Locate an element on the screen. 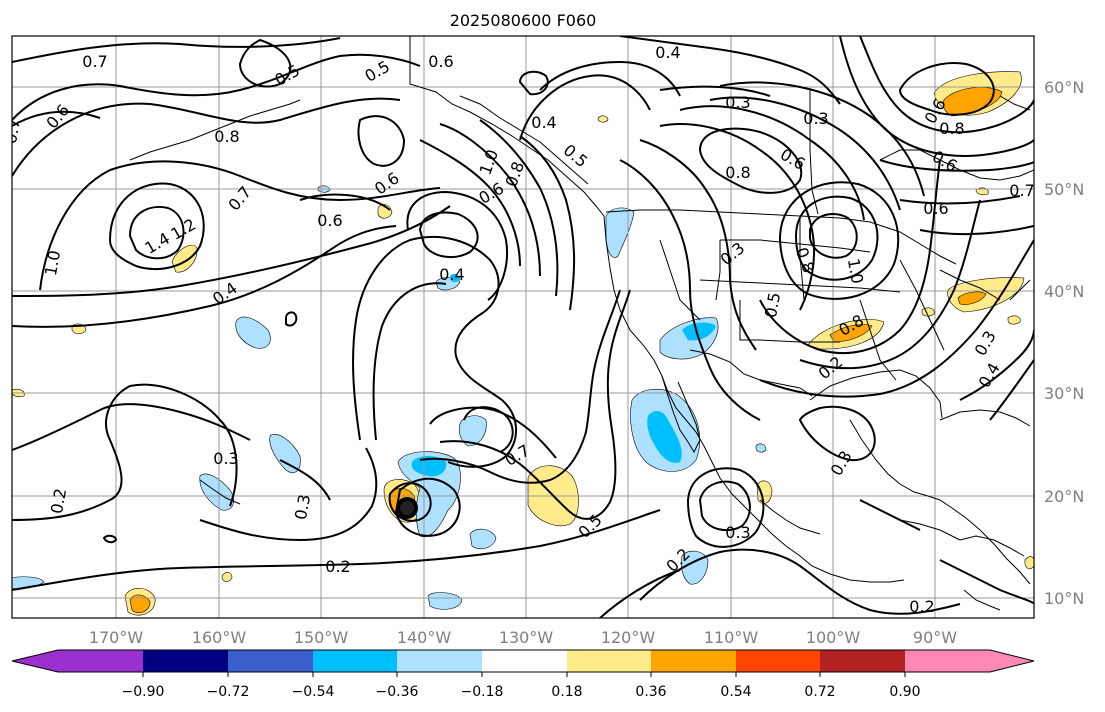 Image resolution: width=1105 pixels, height=712 pixels. lon-tick-label: 160°W is located at coordinates (219, 637).